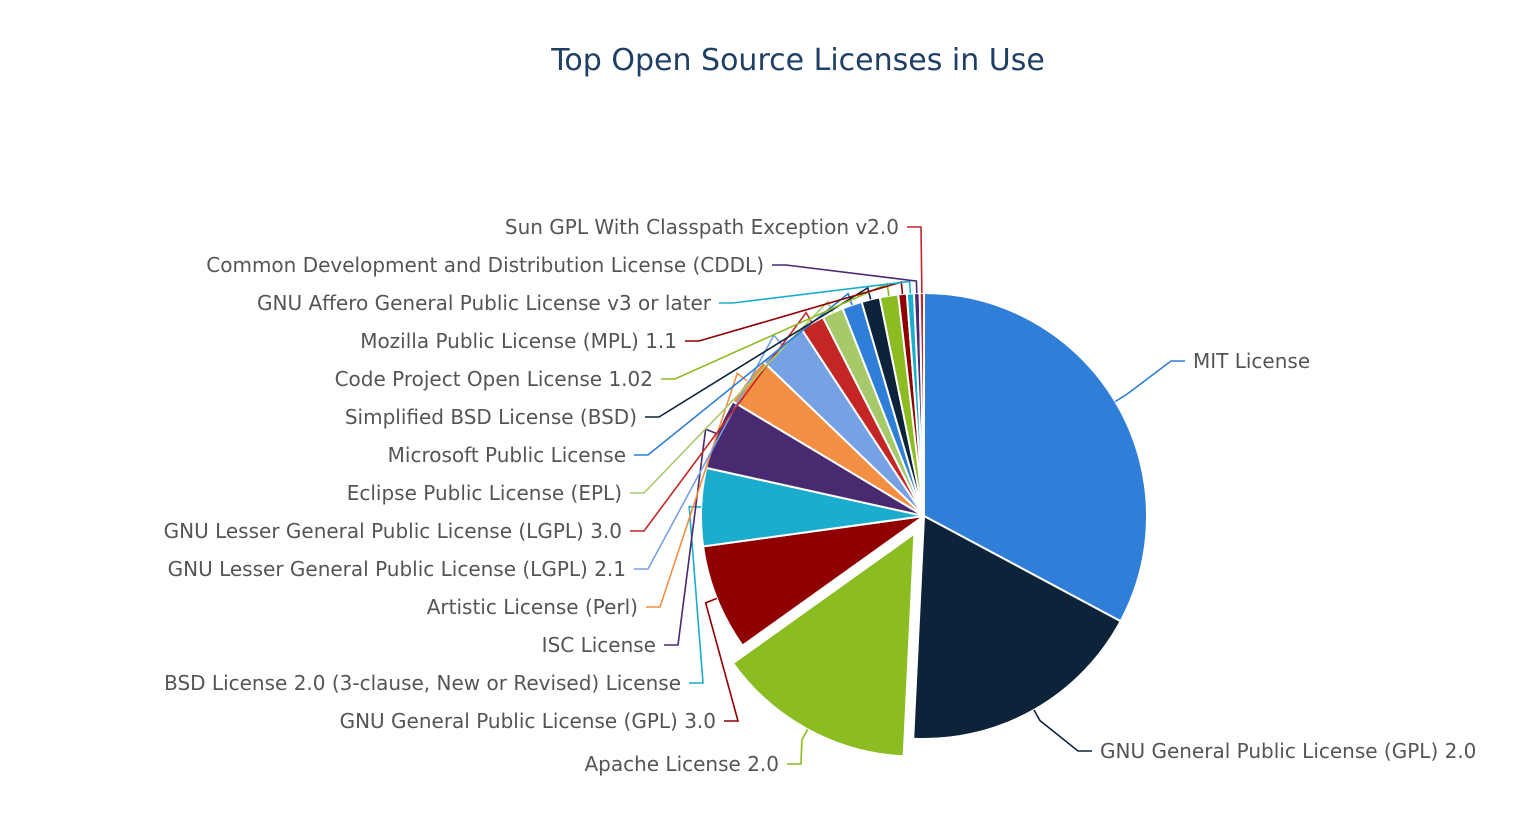  Describe the element at coordinates (797, 60) in the screenshot. I see `chart-title: Top Open Source Licenses in Use` at that location.